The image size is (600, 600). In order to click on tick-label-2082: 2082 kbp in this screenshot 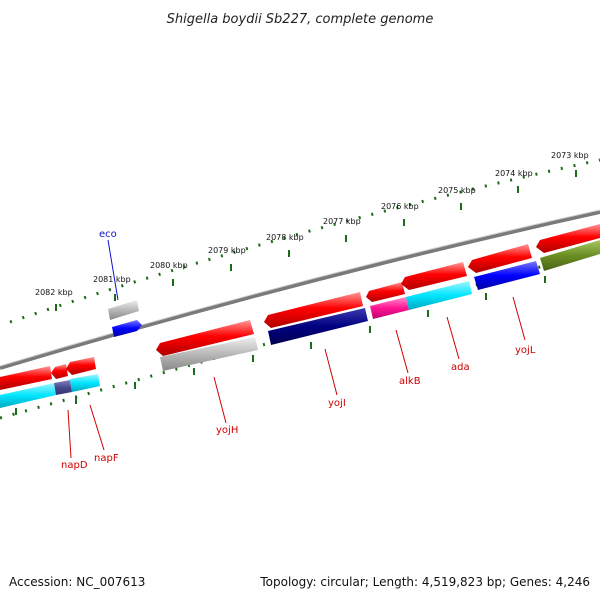, I will do `click(54, 292)`.